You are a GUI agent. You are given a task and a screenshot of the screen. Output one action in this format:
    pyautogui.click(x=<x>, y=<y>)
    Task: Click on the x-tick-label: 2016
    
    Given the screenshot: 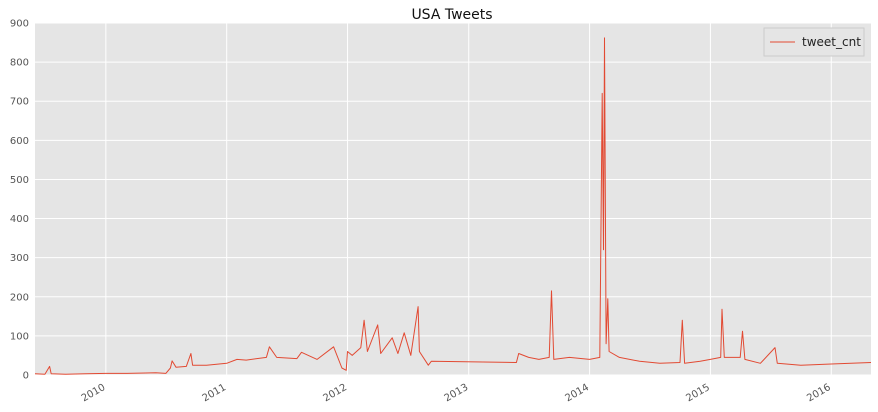 What is the action you would take?
    pyautogui.click(x=819, y=393)
    